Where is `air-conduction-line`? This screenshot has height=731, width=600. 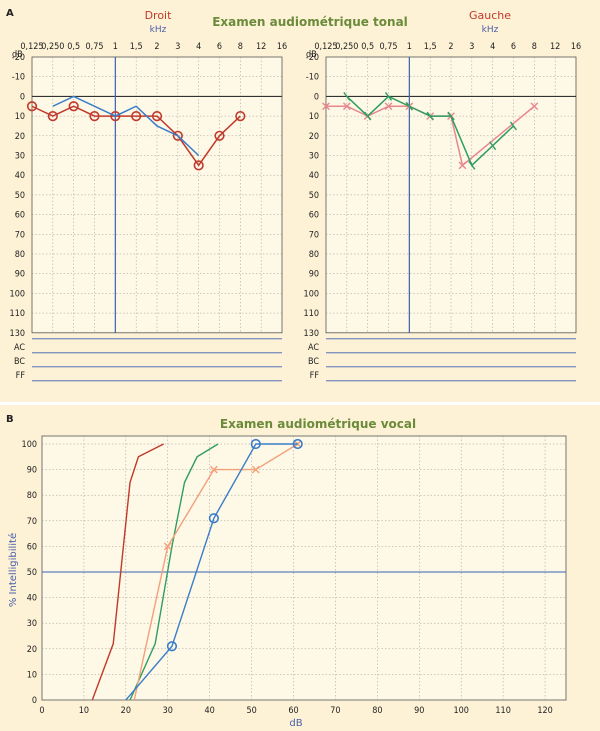 air-conduction-line is located at coordinates (136, 136).